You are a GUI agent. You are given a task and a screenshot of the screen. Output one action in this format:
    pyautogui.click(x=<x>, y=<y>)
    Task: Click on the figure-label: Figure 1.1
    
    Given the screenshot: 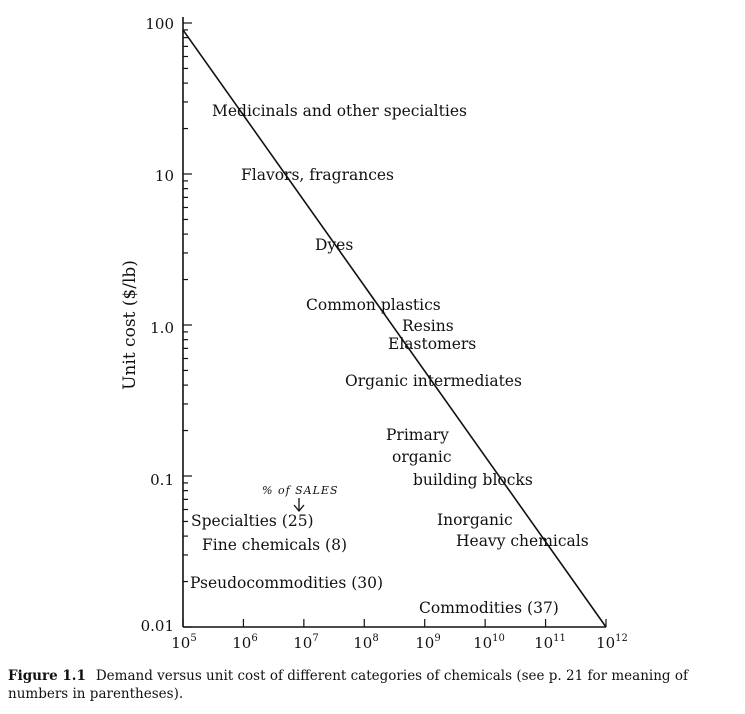 What is the action you would take?
    pyautogui.click(x=47, y=676)
    